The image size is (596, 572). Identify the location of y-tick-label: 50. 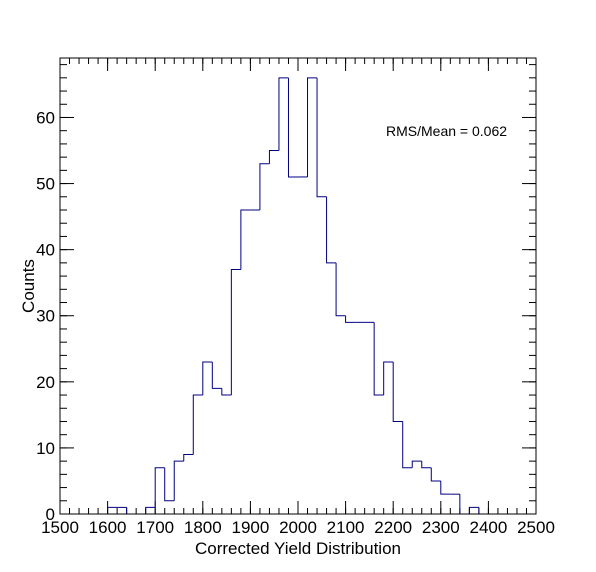
(45, 184).